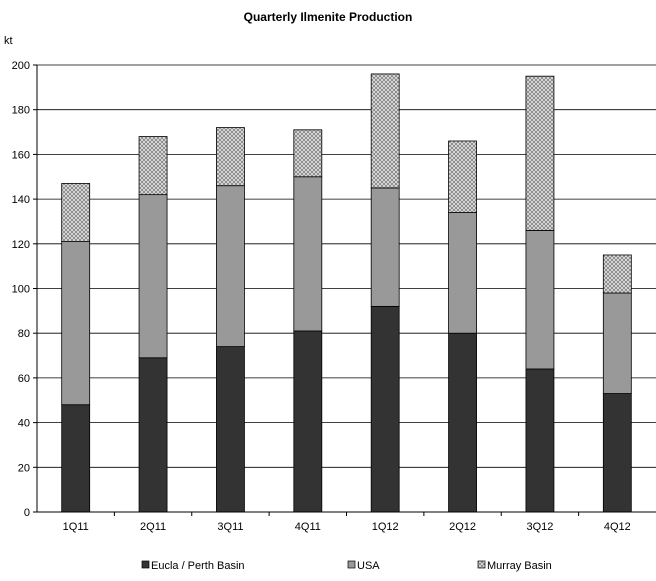  Describe the element at coordinates (328, 17) in the screenshot. I see `chart-title: Quarterly Ilmenite Production` at that location.